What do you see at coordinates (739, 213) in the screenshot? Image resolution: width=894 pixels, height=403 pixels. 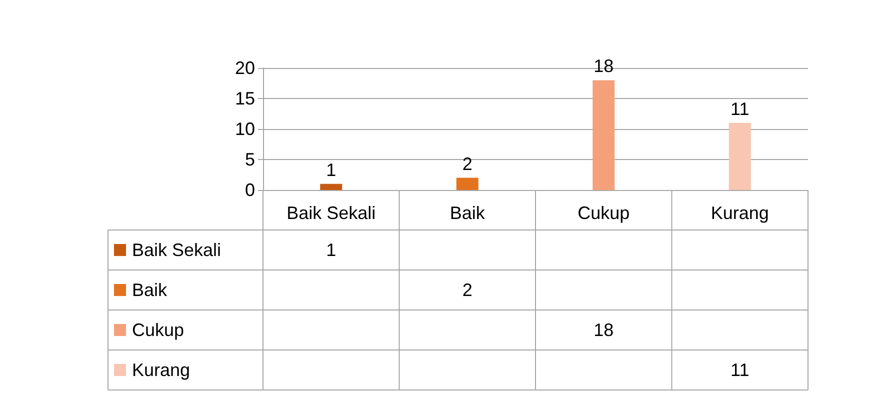 I see `x-tick-label: Kurang` at bounding box center [739, 213].